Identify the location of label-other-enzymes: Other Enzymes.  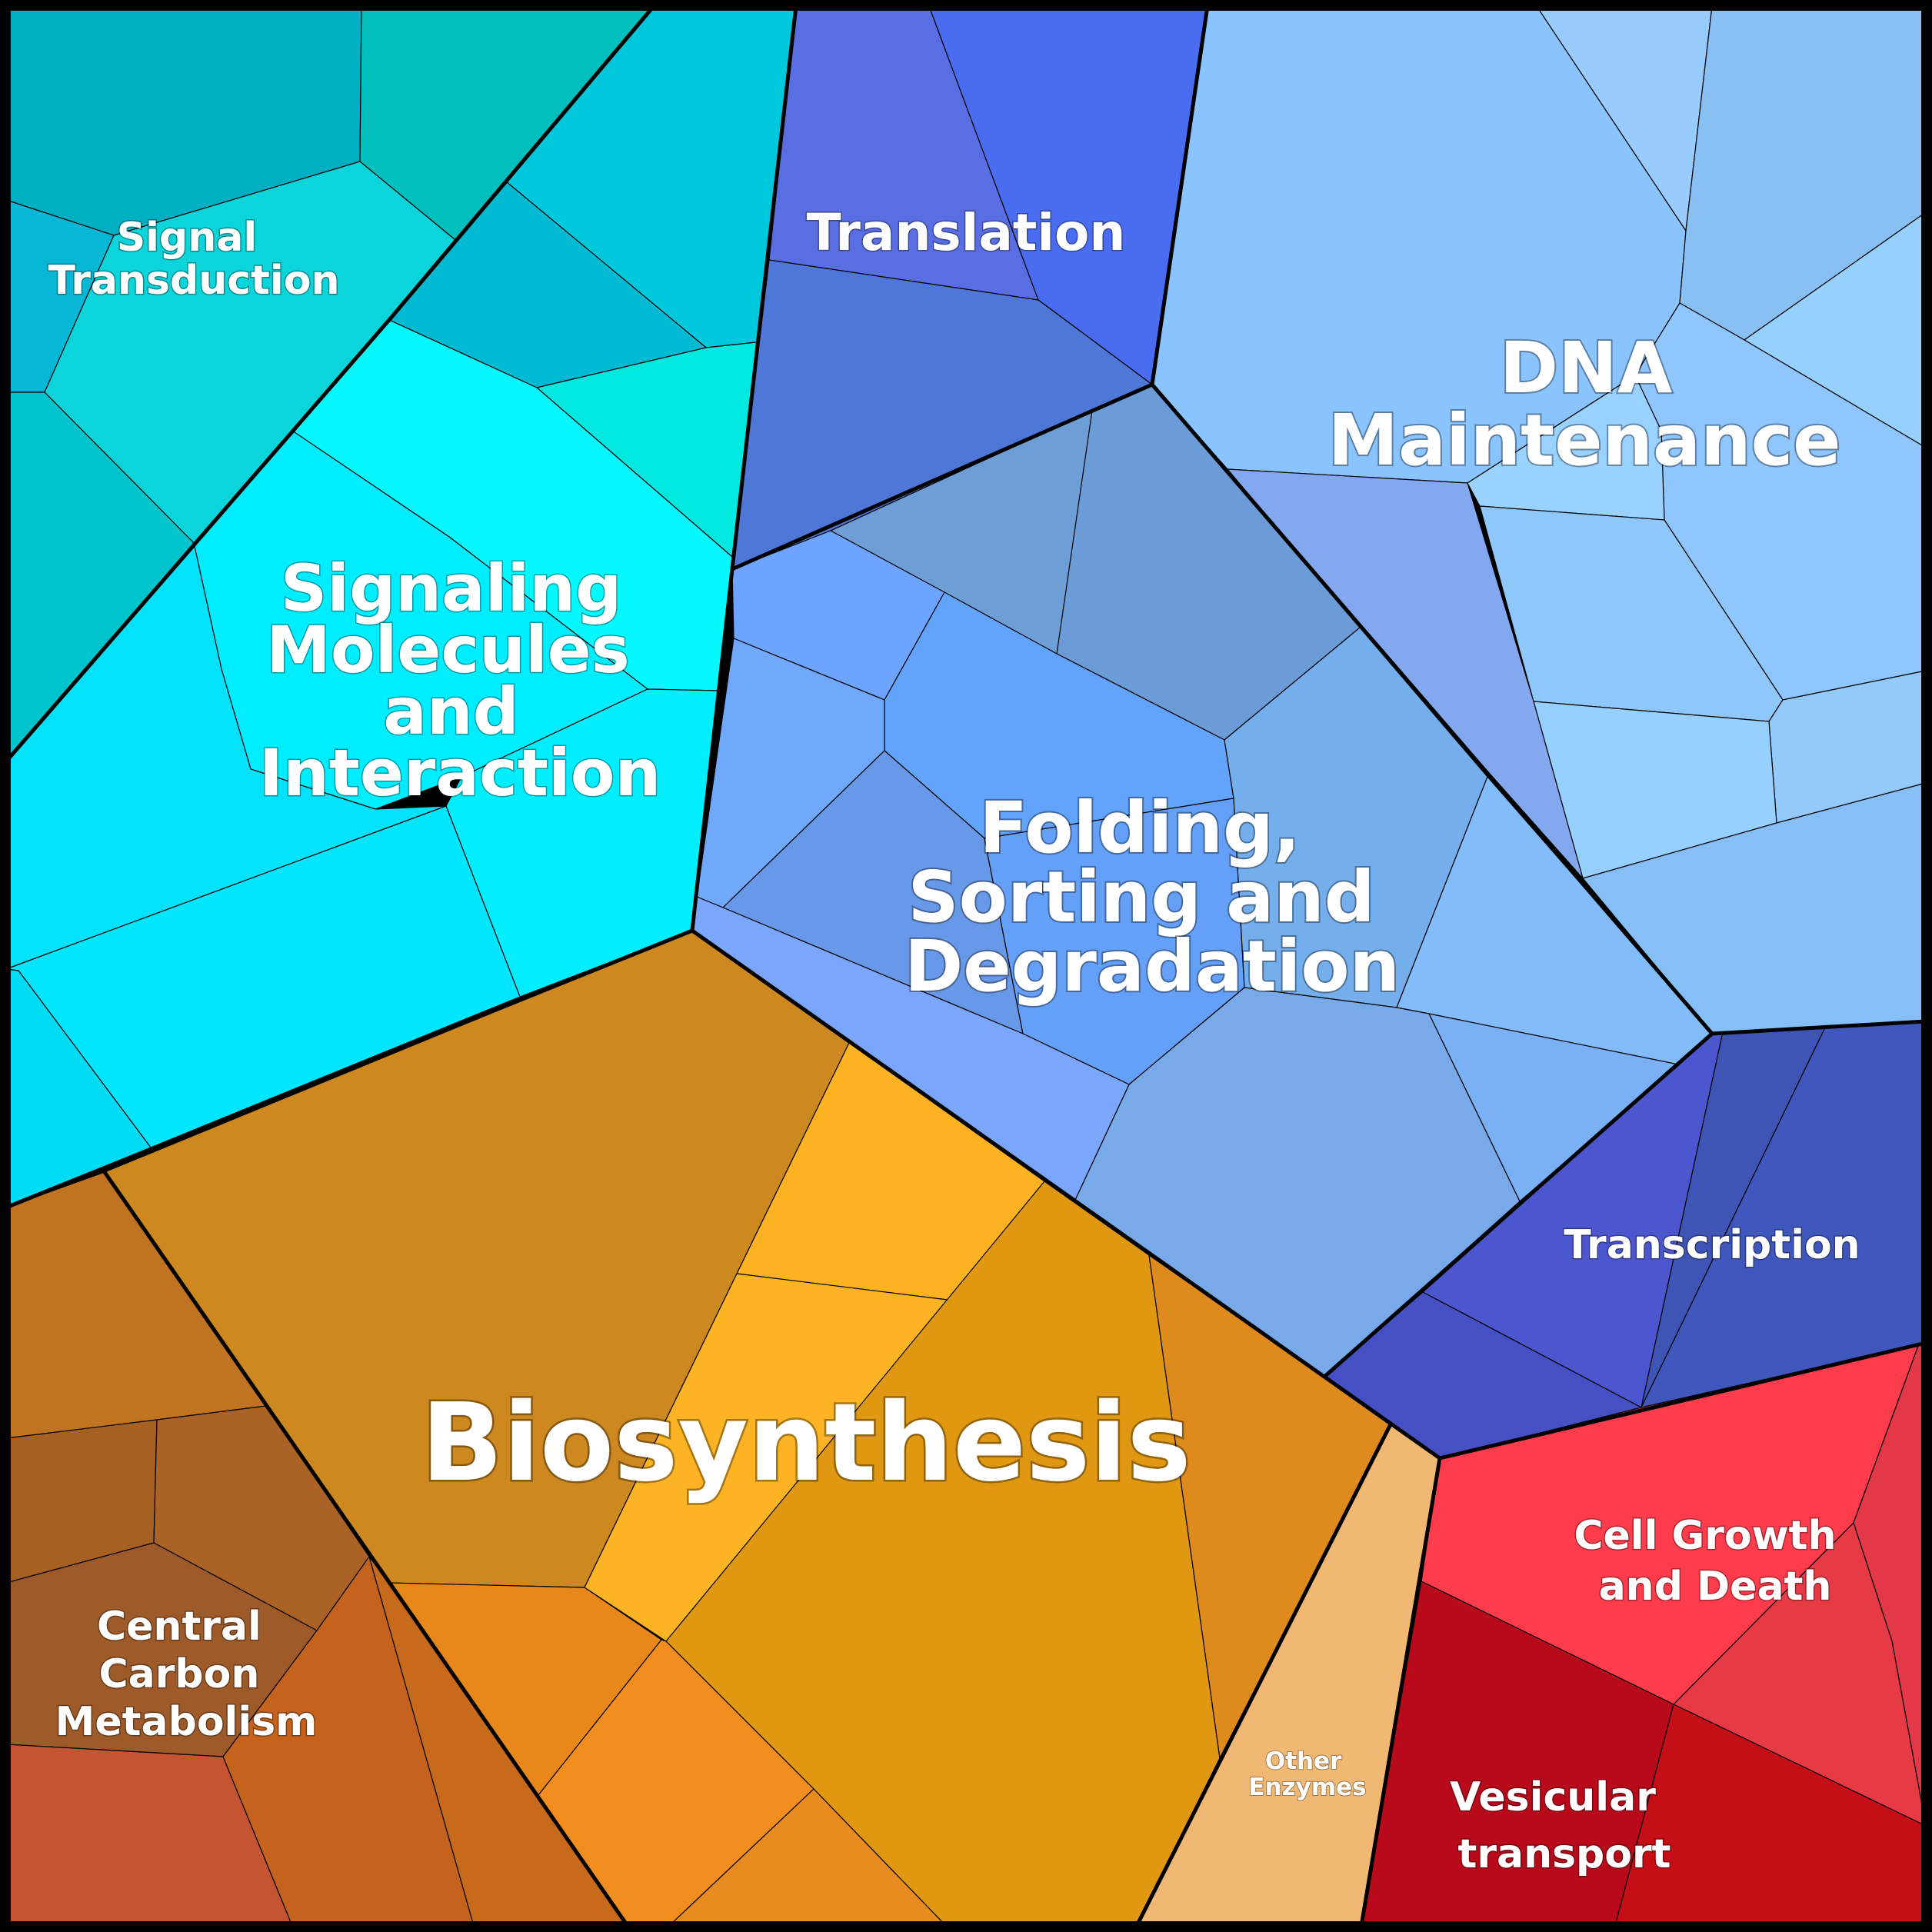
(1307, 1774).